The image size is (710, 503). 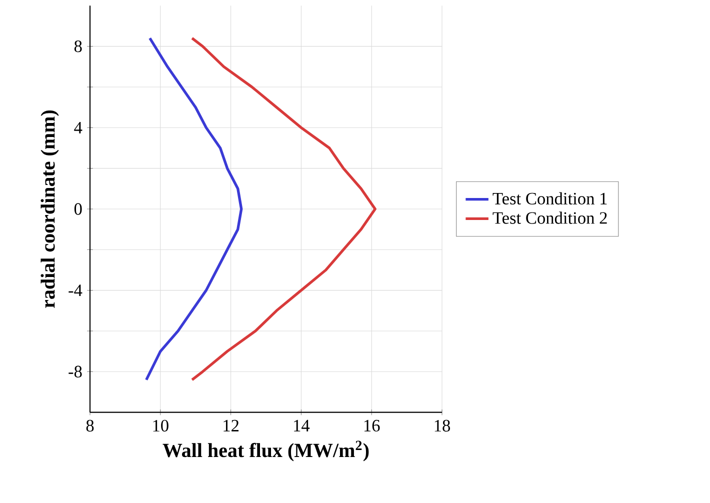 What do you see at coordinates (372, 426) in the screenshot?
I see `x-tick-label: 16` at bounding box center [372, 426].